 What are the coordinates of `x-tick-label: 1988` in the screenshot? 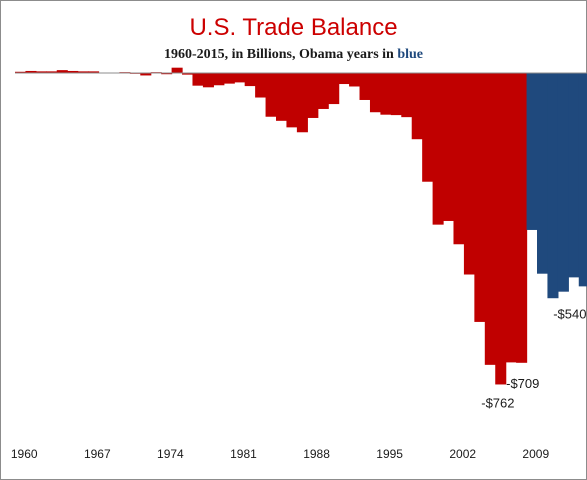 It's located at (316, 454).